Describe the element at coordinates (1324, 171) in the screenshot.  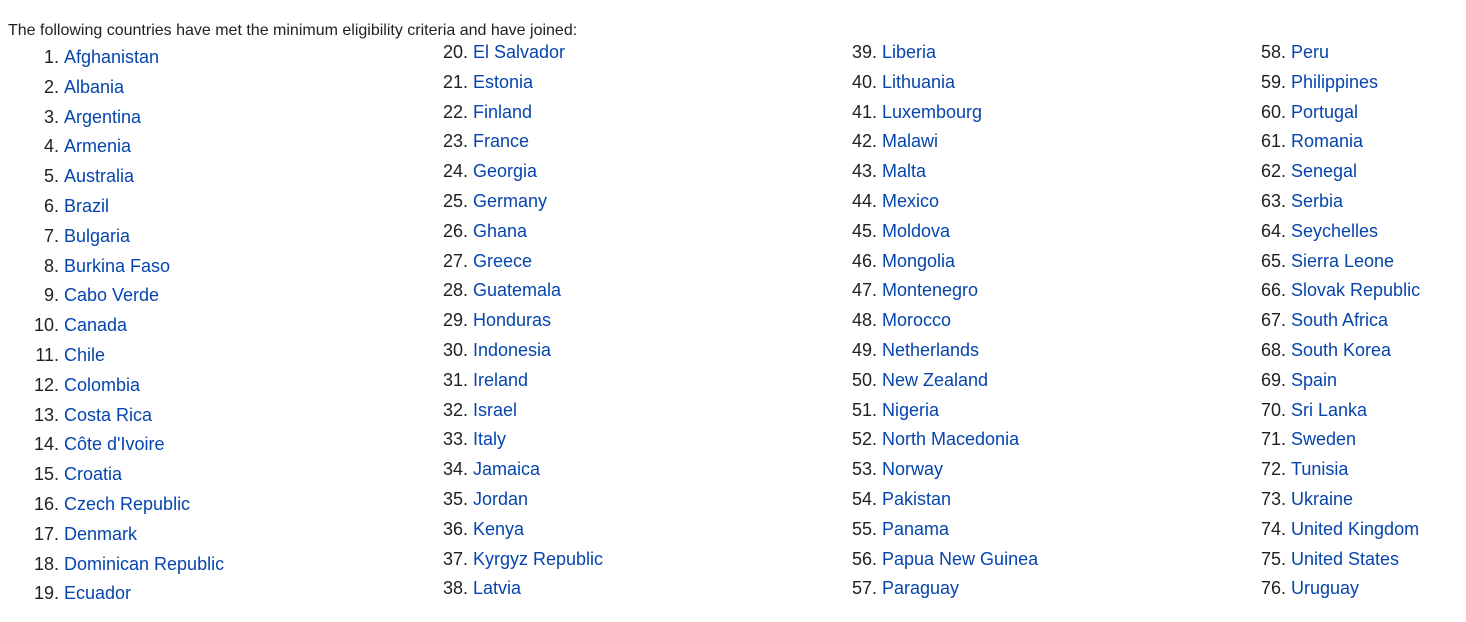
I see `country-link: Senegal` at that location.